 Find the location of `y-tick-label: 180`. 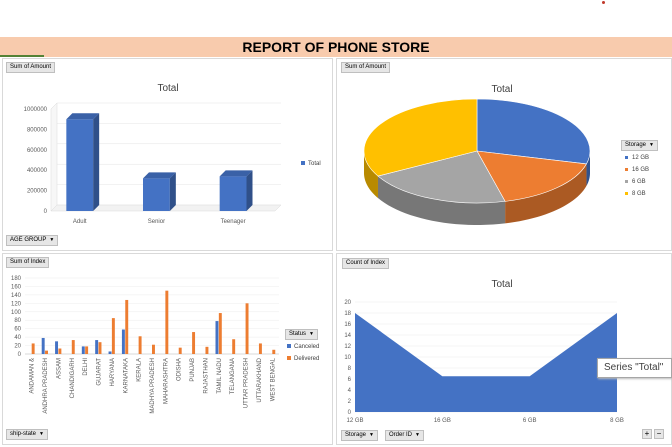

y-tick-label: 180 is located at coordinates (16, 279).